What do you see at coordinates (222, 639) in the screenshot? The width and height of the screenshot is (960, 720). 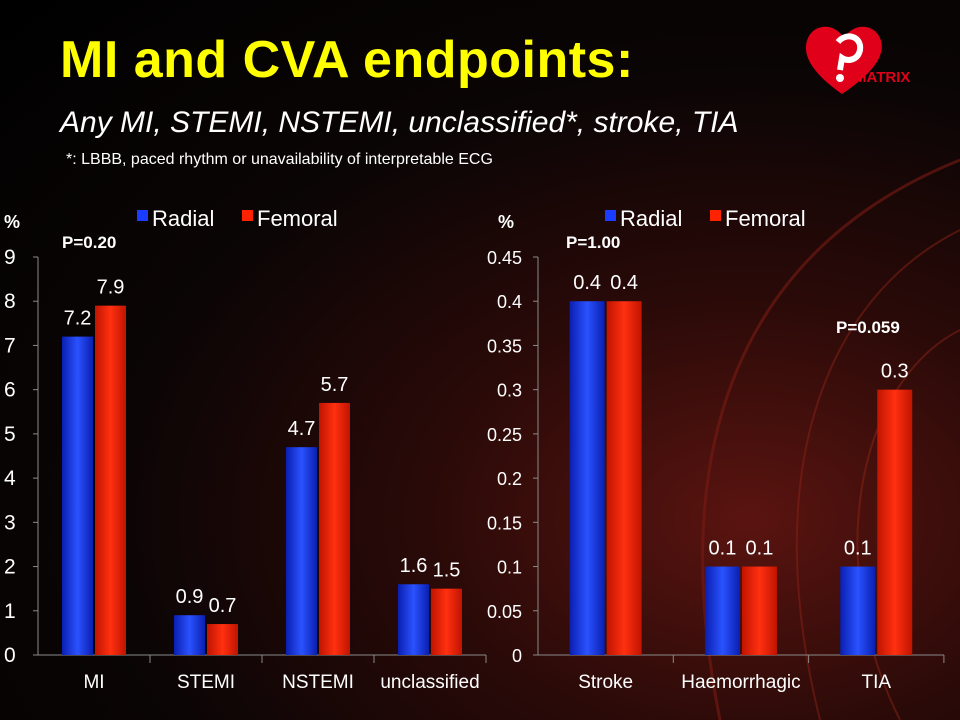 I see `bar-femoral-stemi` at bounding box center [222, 639].